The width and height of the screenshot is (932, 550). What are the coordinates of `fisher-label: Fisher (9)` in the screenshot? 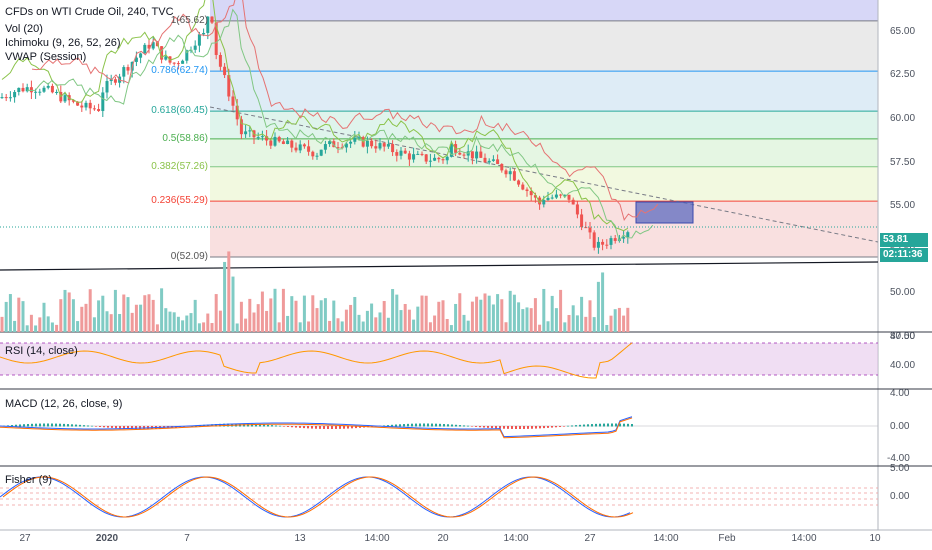 It's located at (28, 480).